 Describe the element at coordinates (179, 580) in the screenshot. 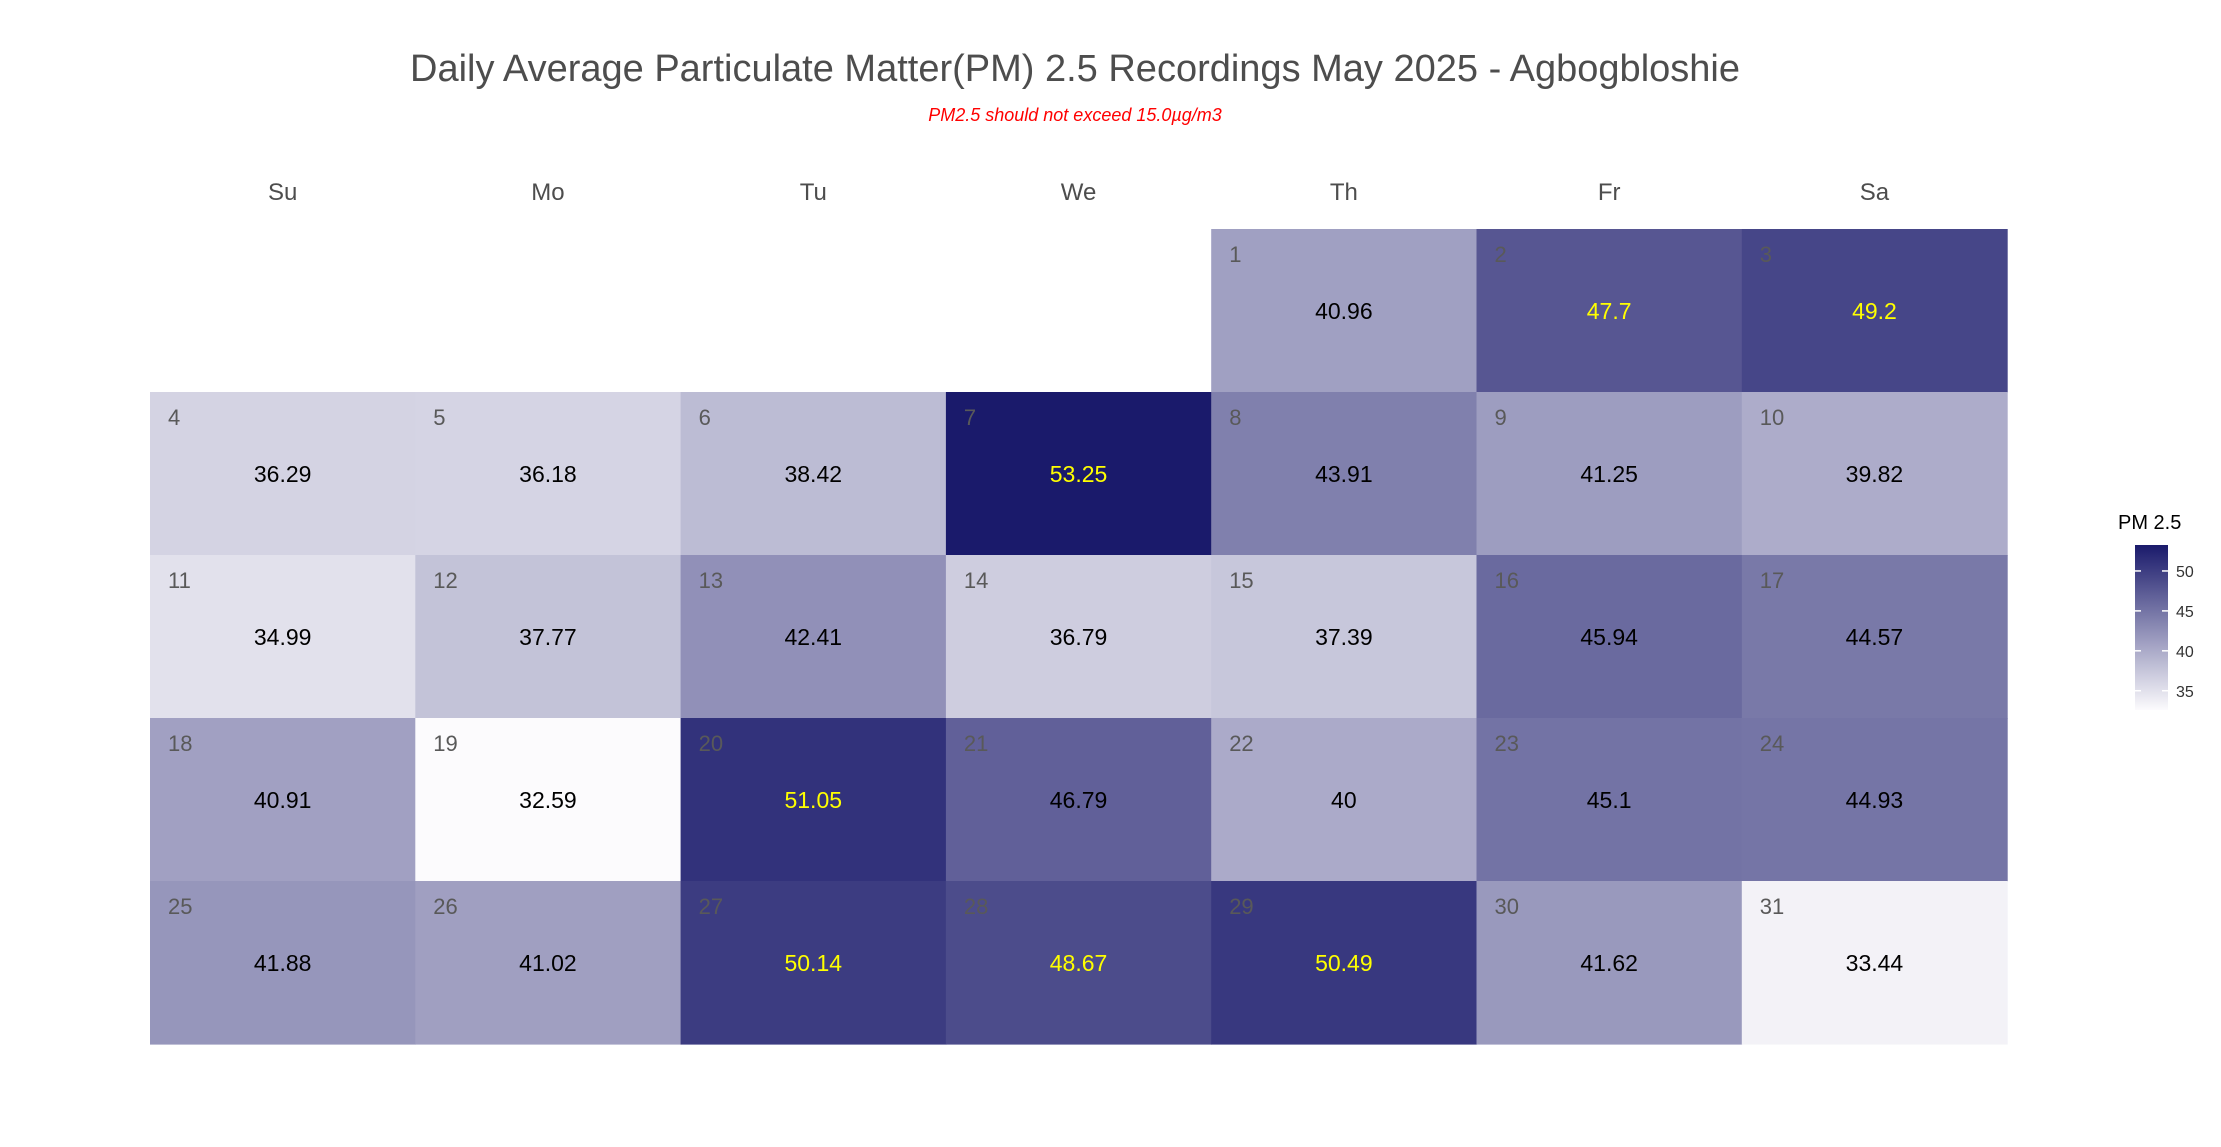

I see `day-number-11: 11` at that location.